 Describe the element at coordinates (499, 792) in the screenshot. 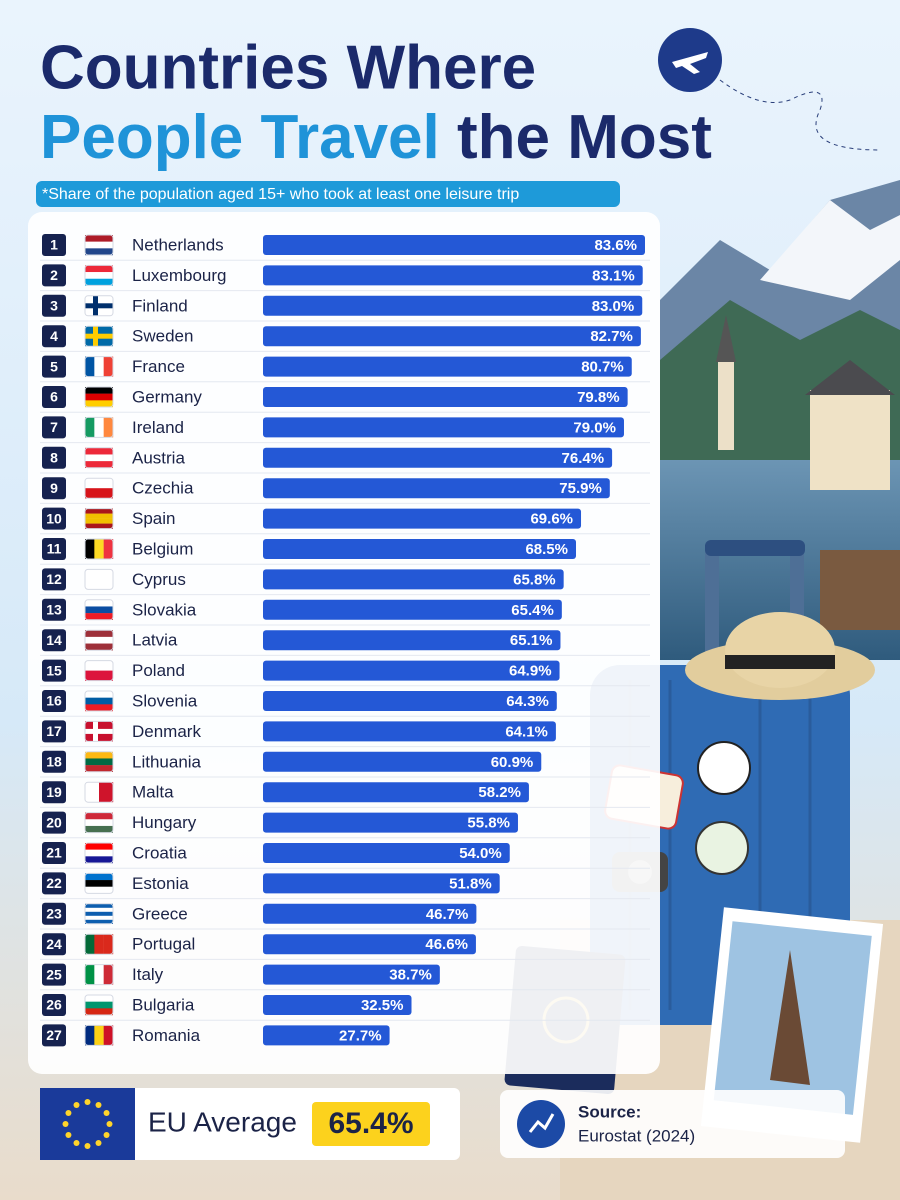

I see `value-label: 58.2%` at that location.